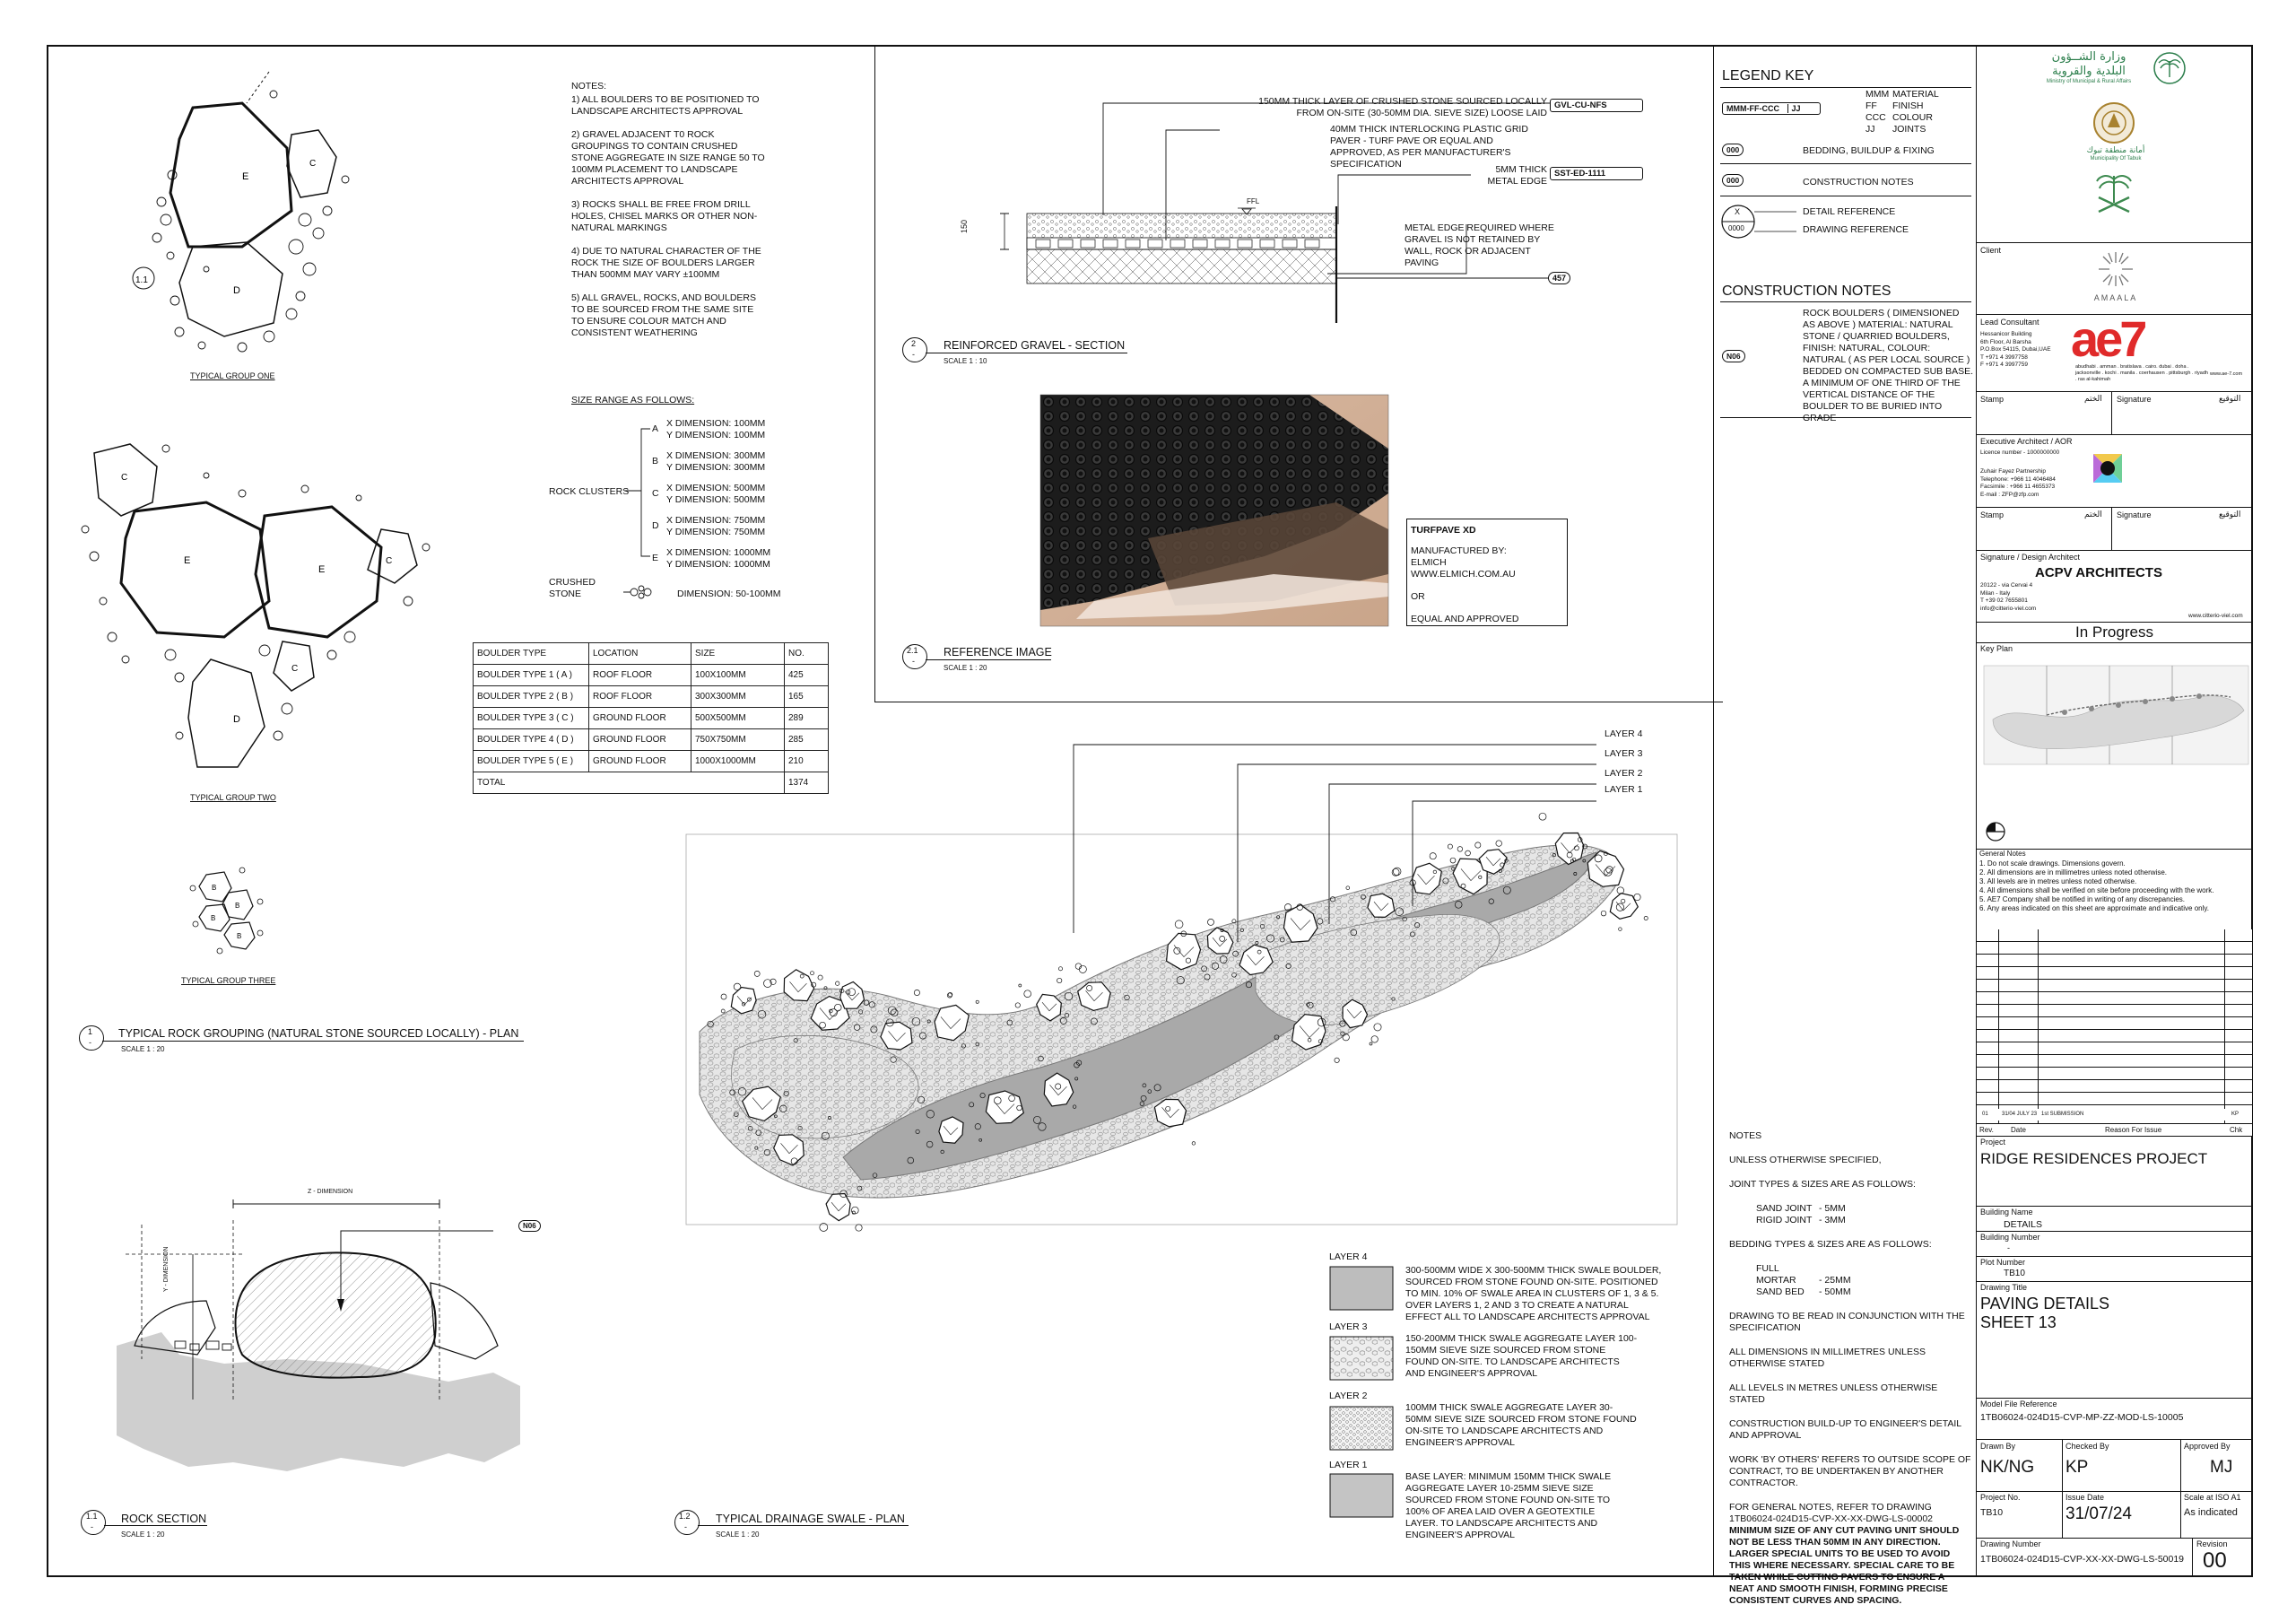 The width and height of the screenshot is (2296, 1622). I want to click on plan-notes-heading: NOTES:, so click(589, 86).